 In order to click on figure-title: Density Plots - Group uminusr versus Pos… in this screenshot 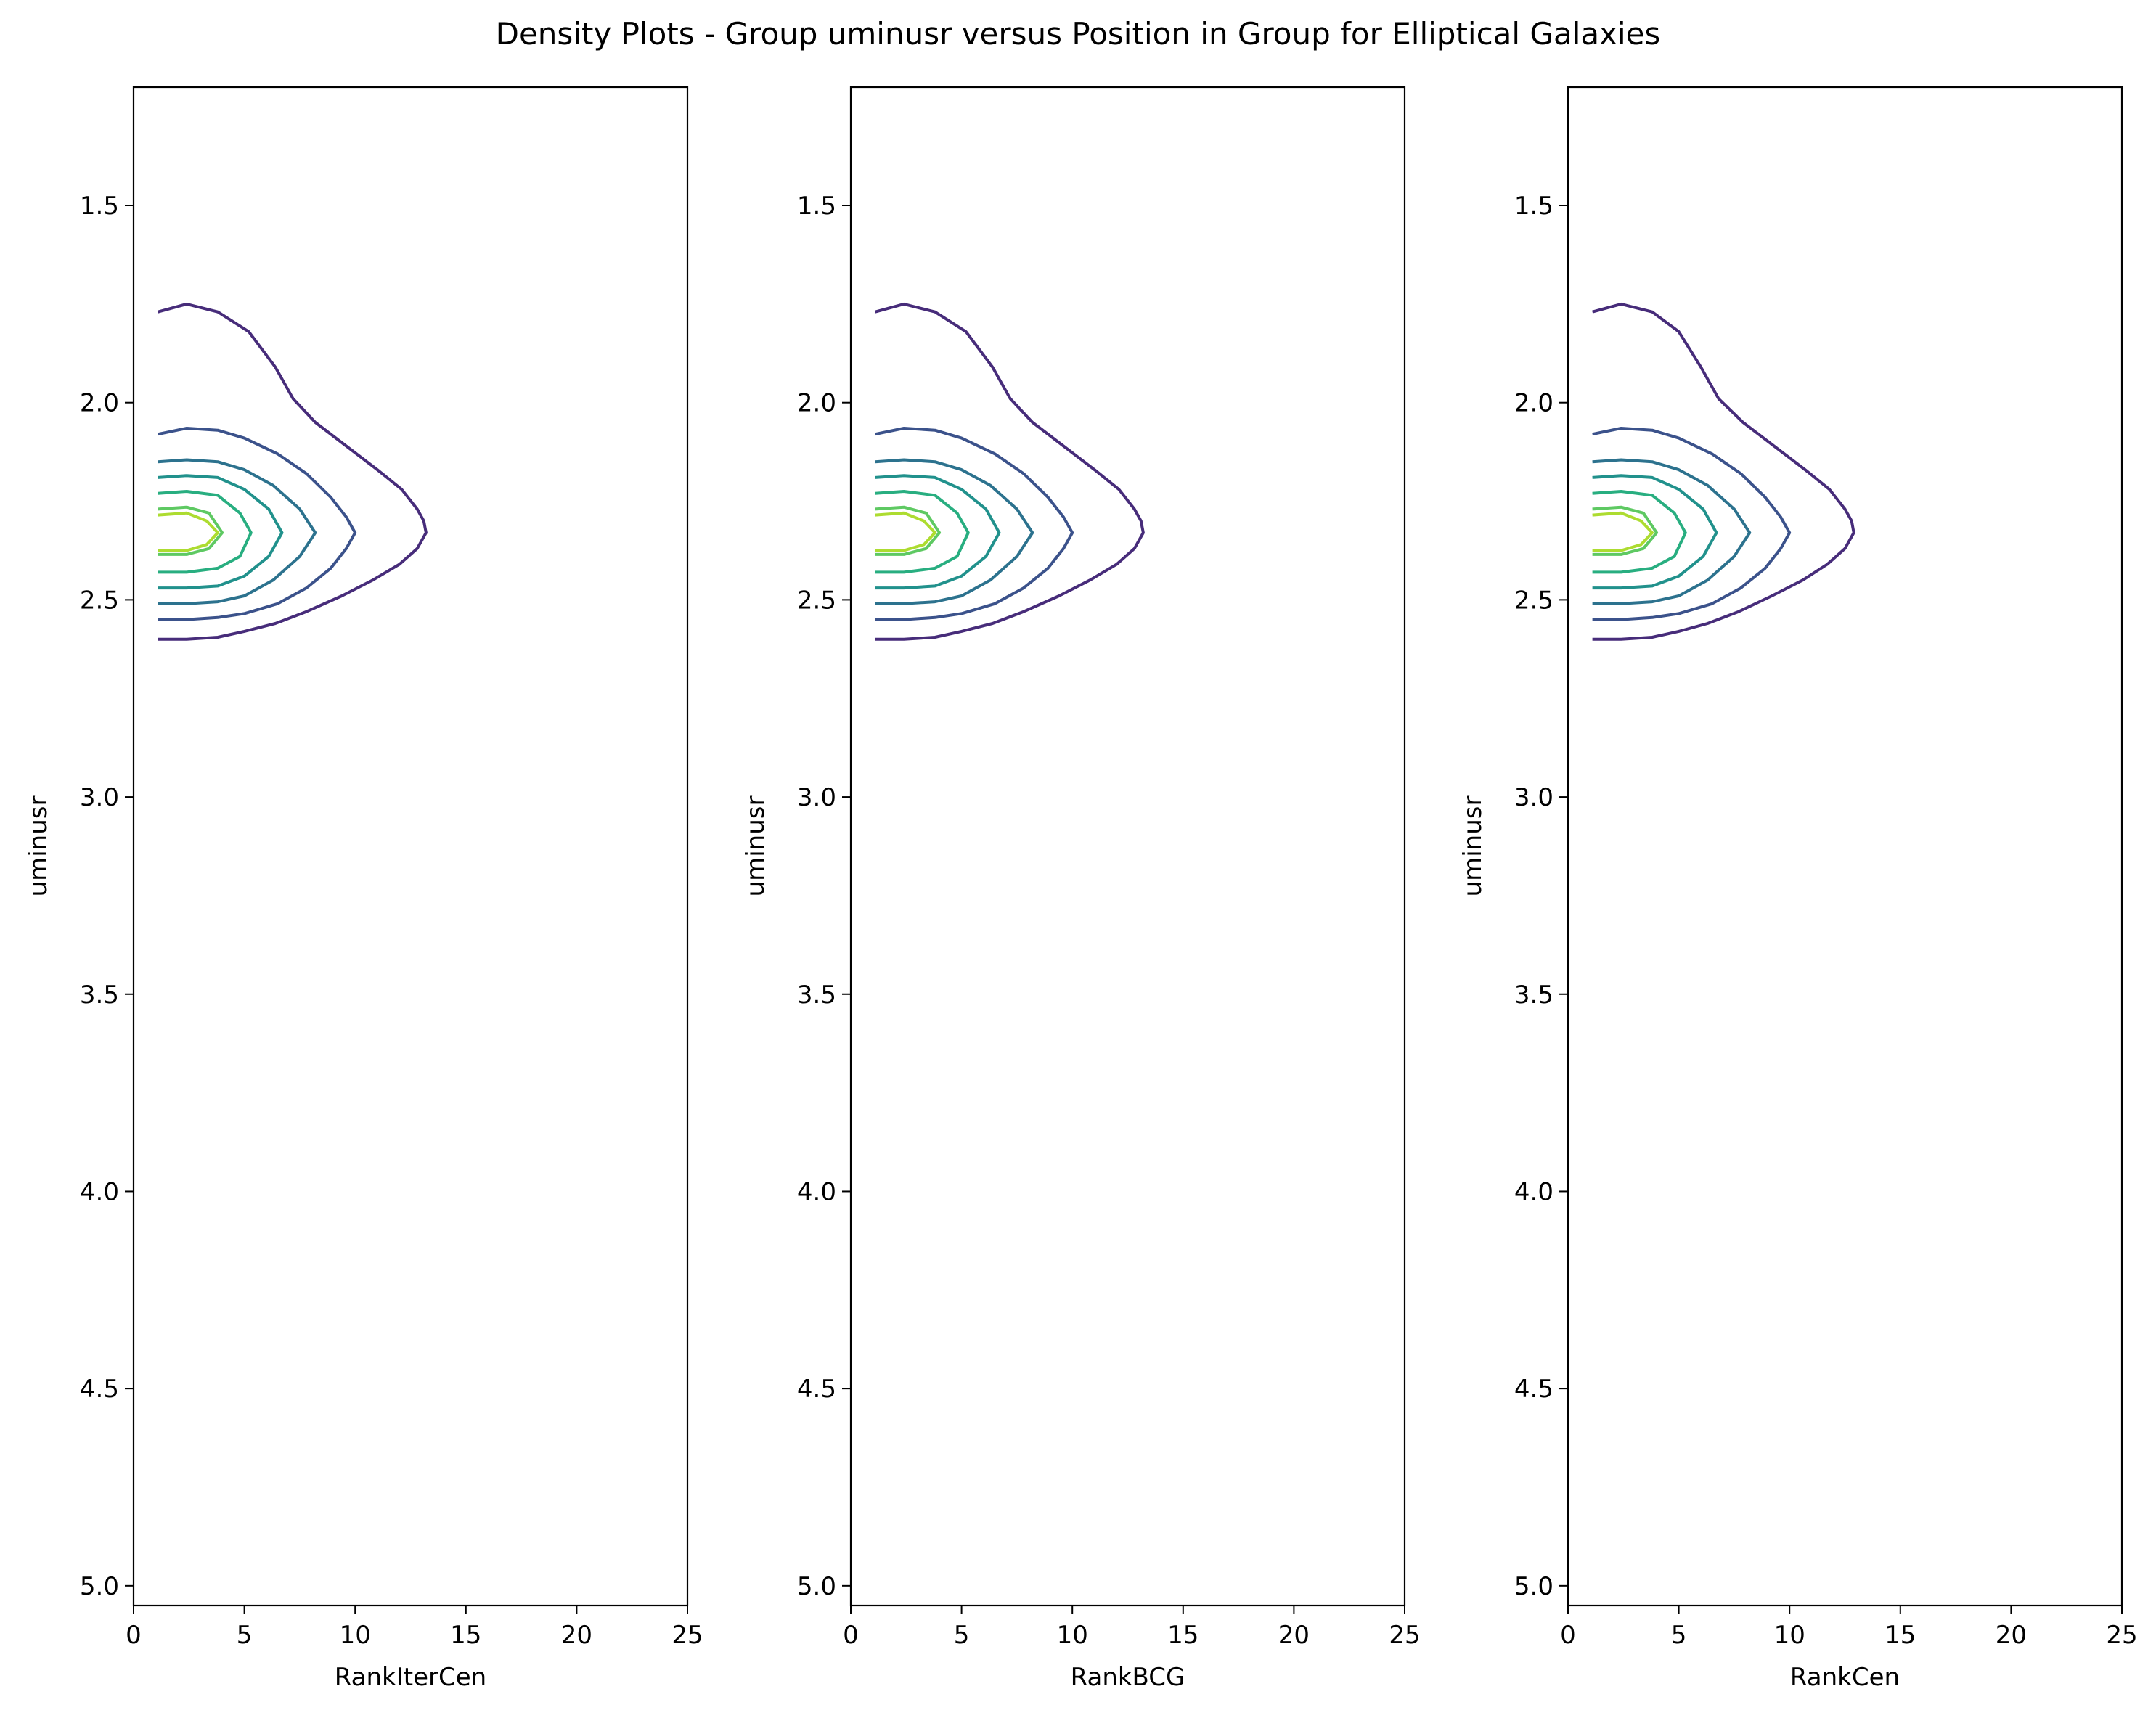, I will do `click(1078, 34)`.